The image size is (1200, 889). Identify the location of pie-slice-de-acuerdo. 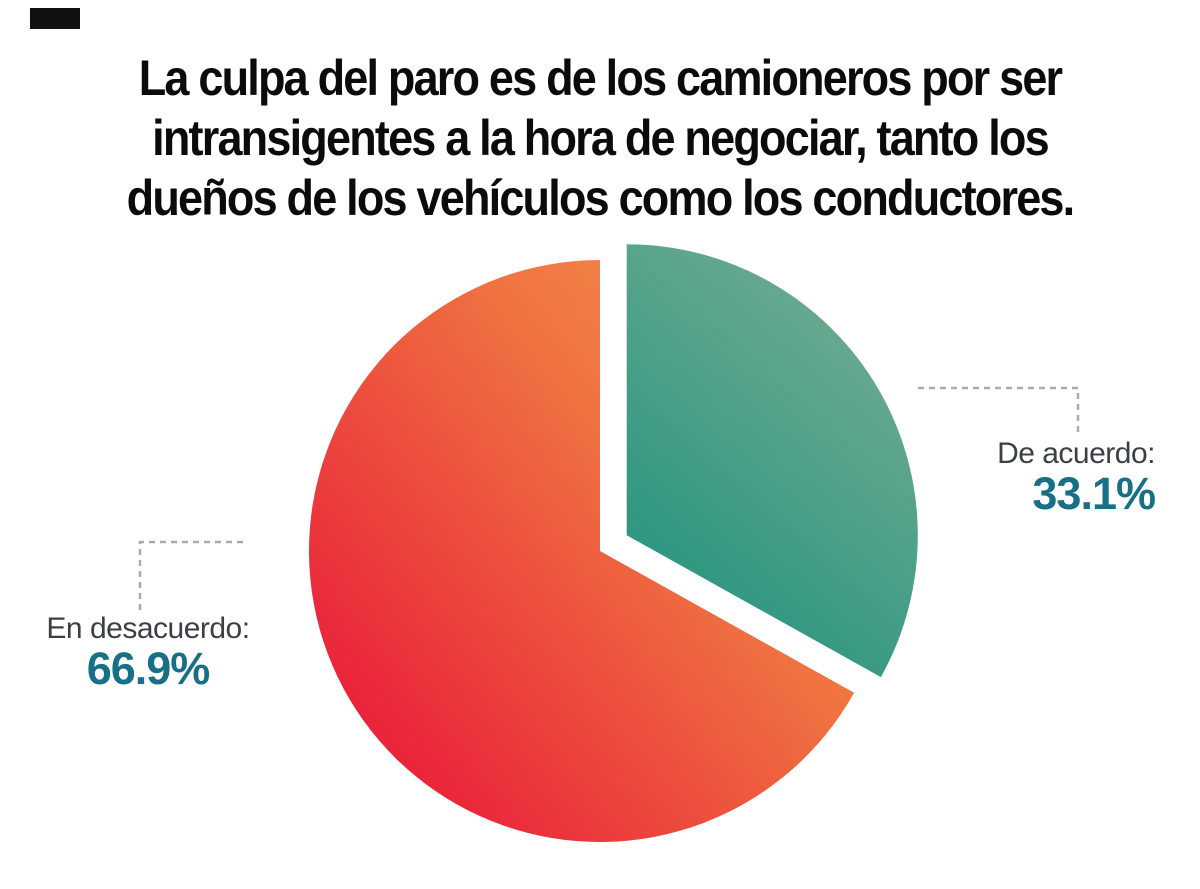
(772, 461).